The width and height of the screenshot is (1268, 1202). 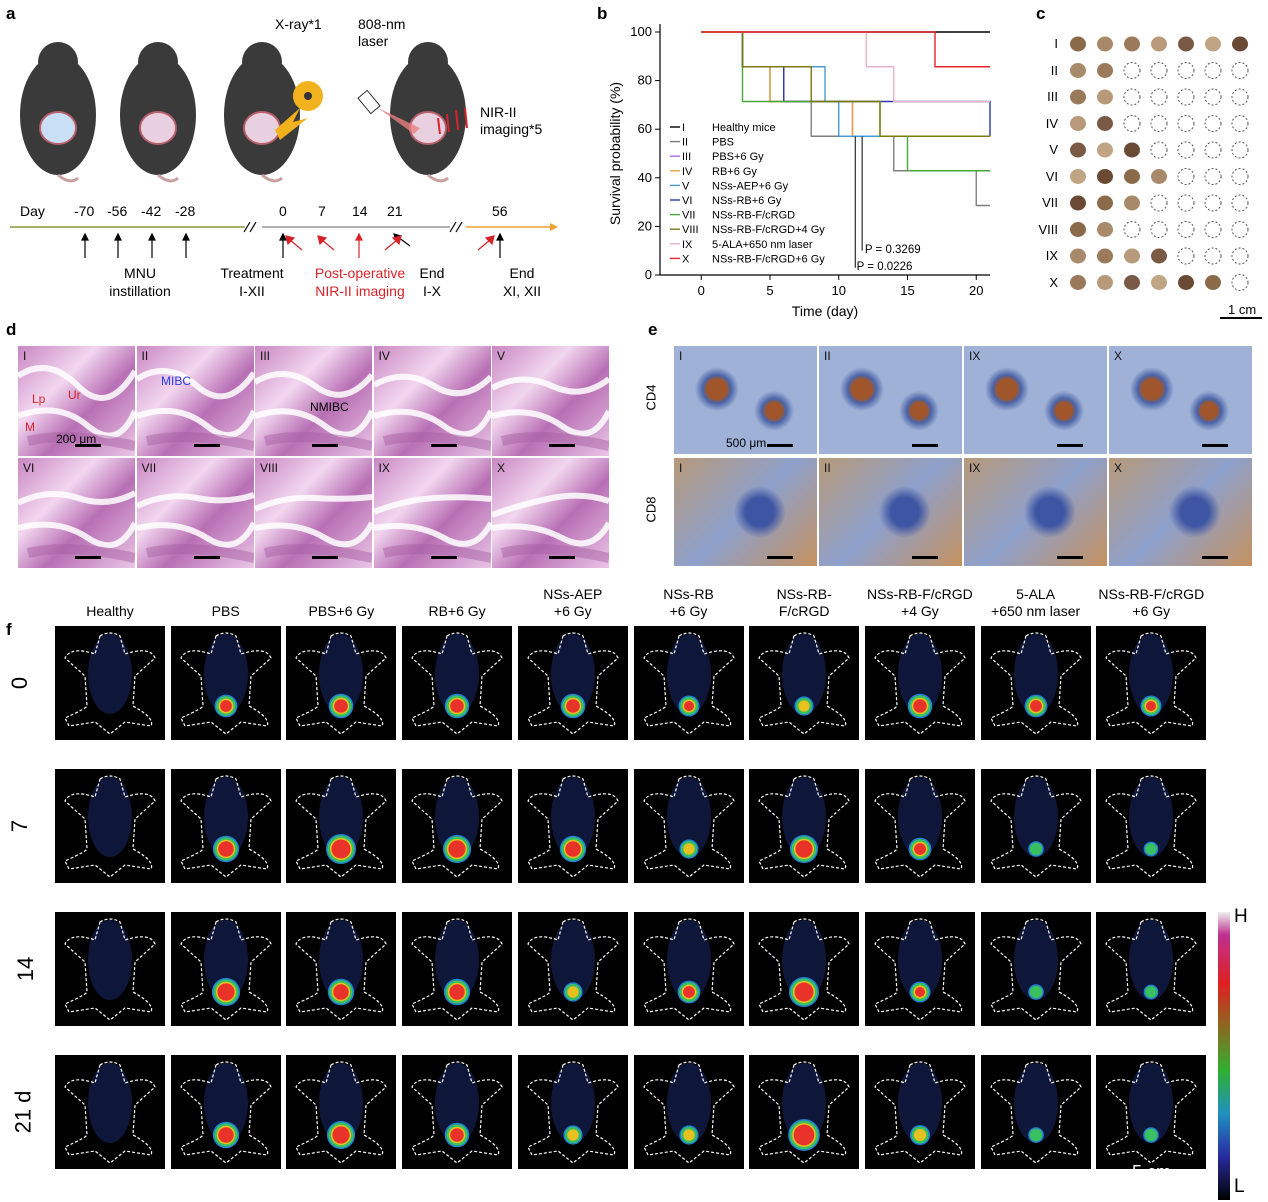 I want to click on ihc-image: I, so click(x=745, y=512).